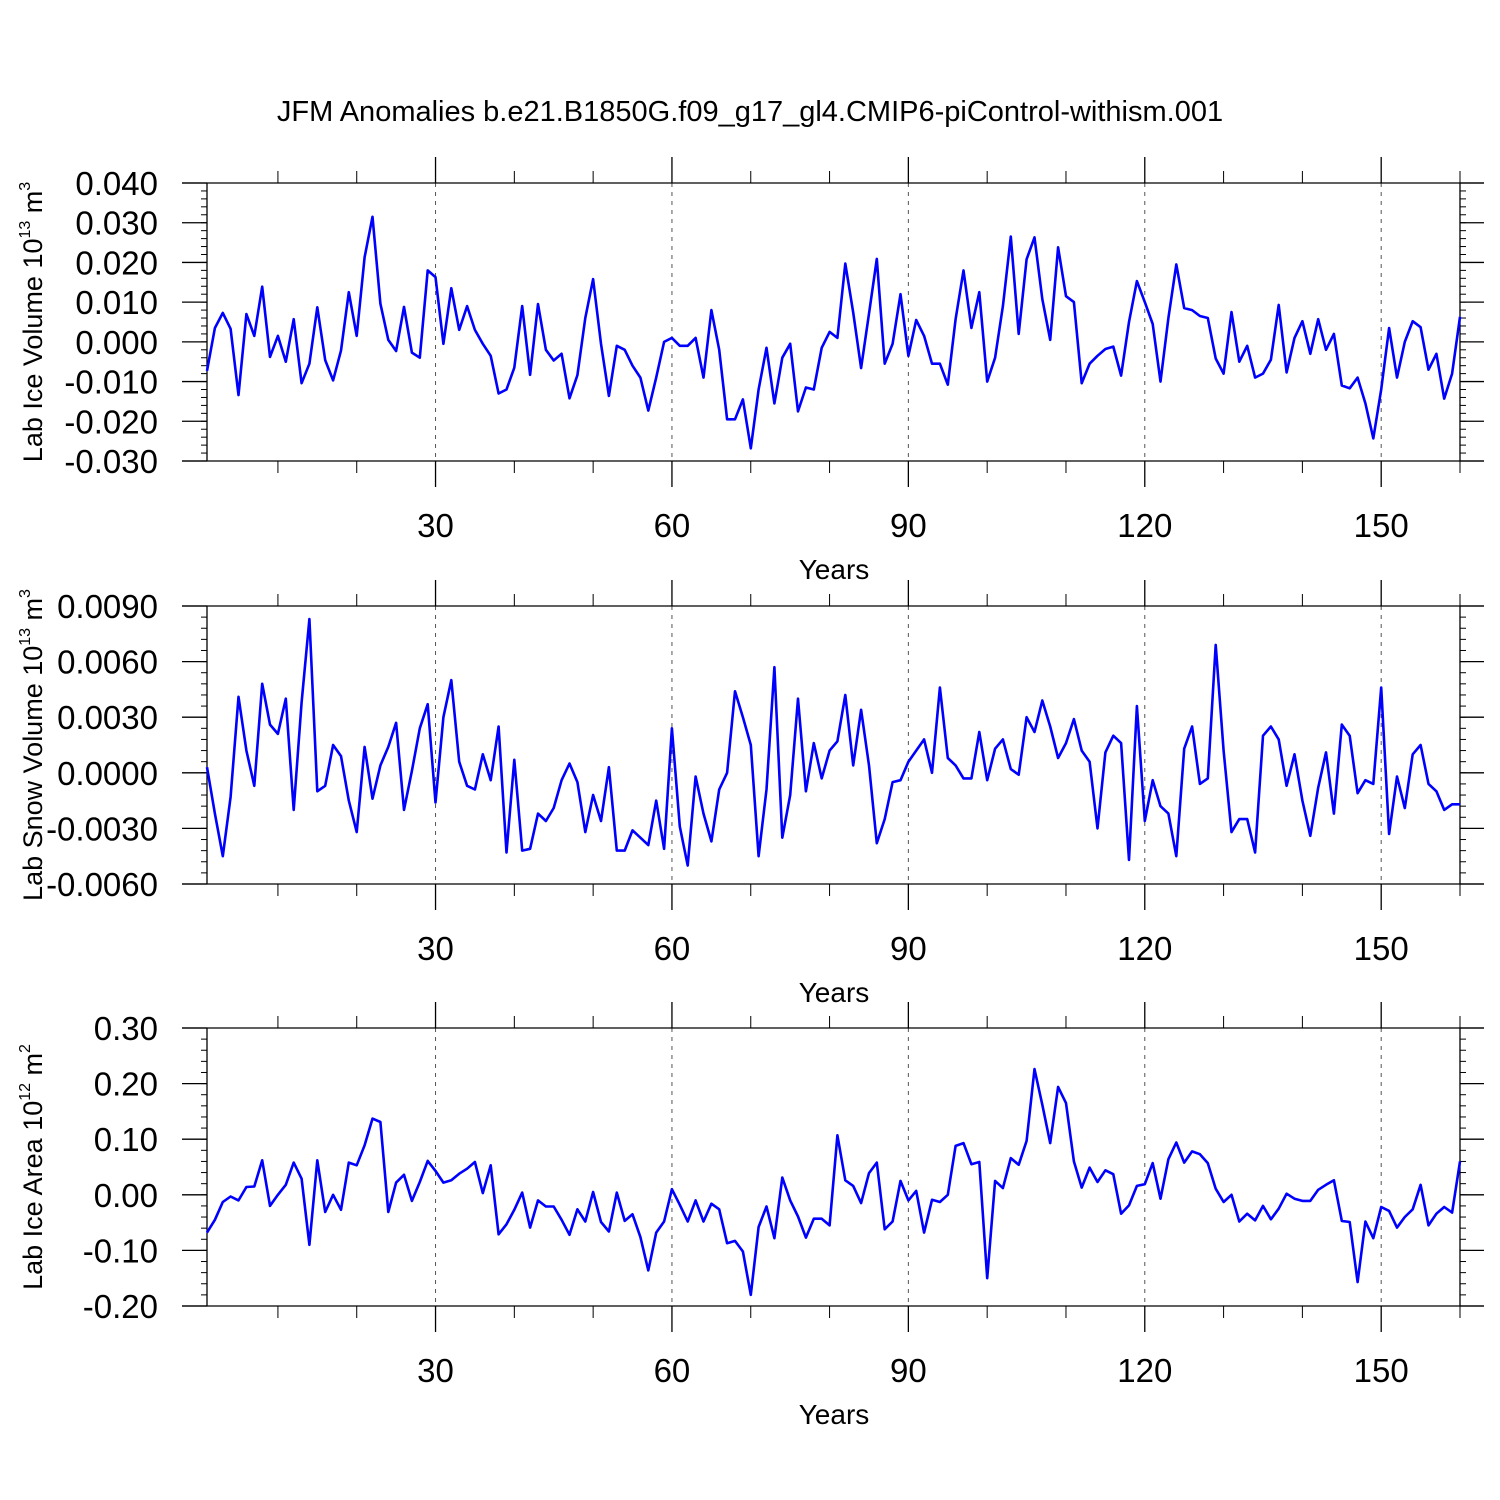  Describe the element at coordinates (1144, 525) in the screenshot. I see `xtick-label: 120` at that location.